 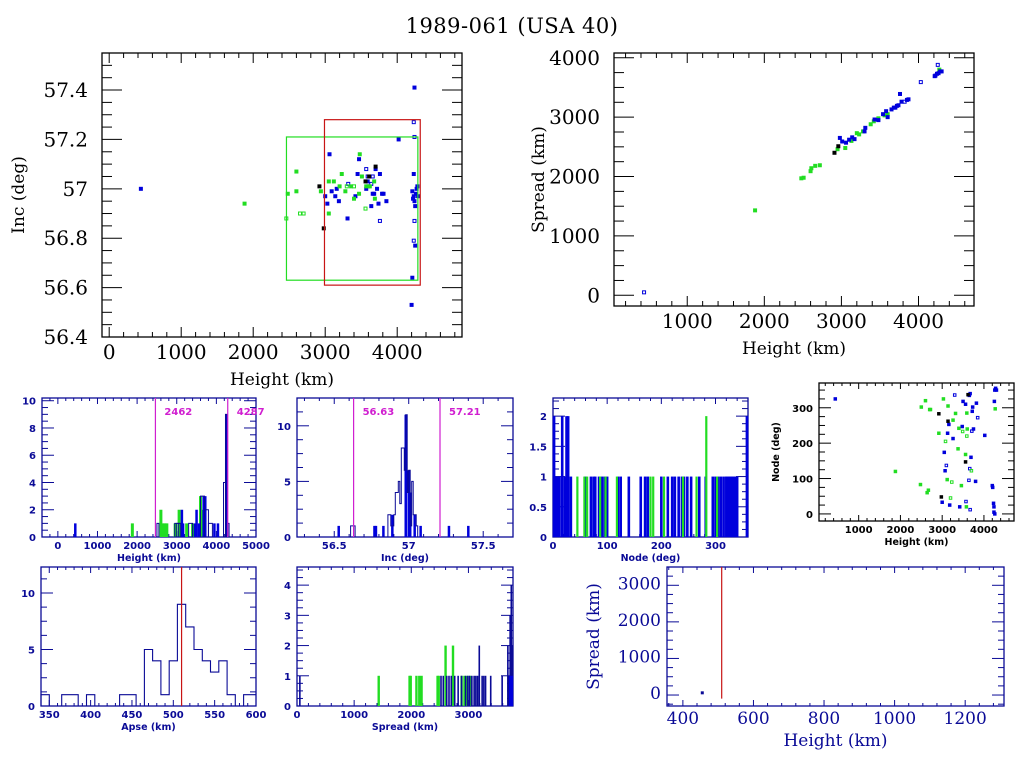 I want to click on green-box, so click(x=352, y=208).